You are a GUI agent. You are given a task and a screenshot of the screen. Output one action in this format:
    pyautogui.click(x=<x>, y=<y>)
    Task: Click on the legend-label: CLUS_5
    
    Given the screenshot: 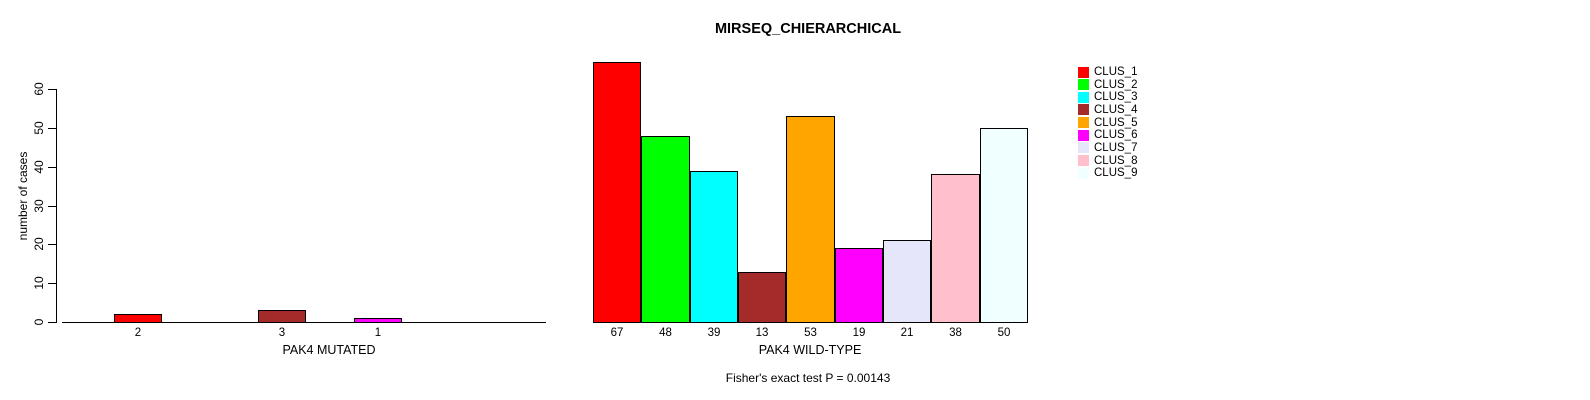 What is the action you would take?
    pyautogui.click(x=1116, y=122)
    